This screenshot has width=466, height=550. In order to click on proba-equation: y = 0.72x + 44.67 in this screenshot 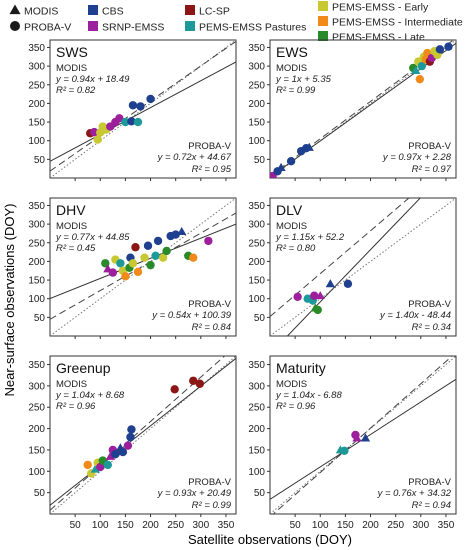, I will do `click(194, 157)`.